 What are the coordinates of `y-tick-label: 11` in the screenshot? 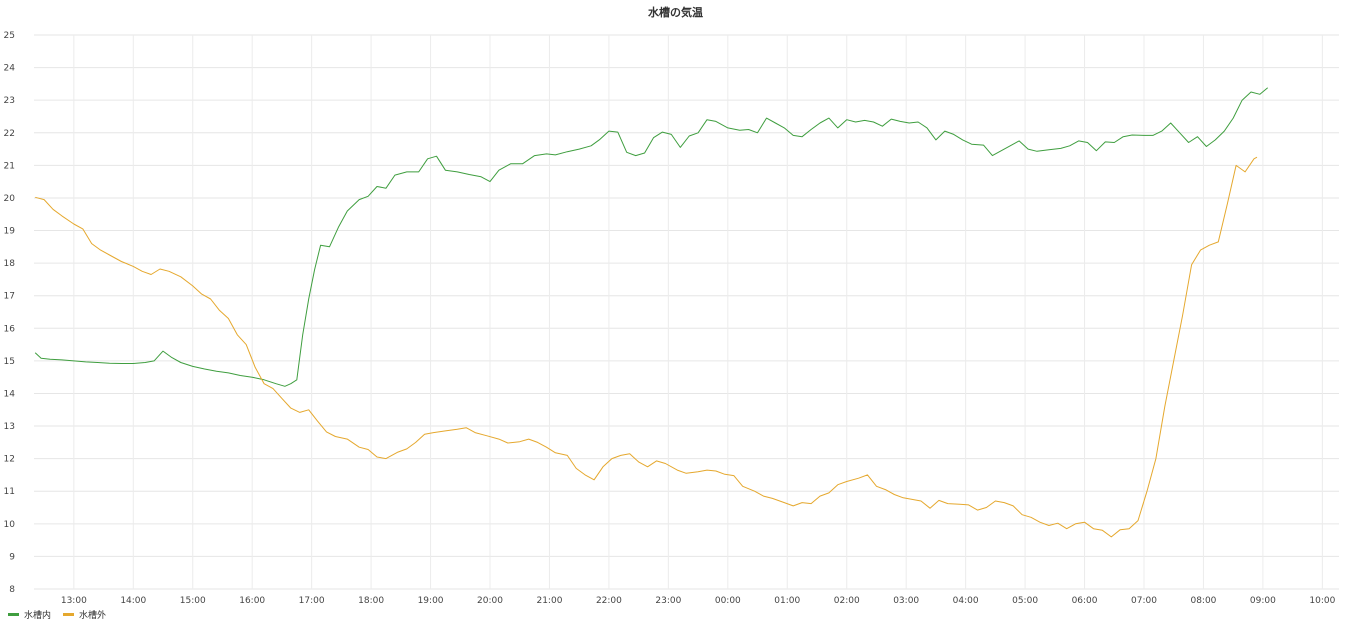 It's located at (9, 492).